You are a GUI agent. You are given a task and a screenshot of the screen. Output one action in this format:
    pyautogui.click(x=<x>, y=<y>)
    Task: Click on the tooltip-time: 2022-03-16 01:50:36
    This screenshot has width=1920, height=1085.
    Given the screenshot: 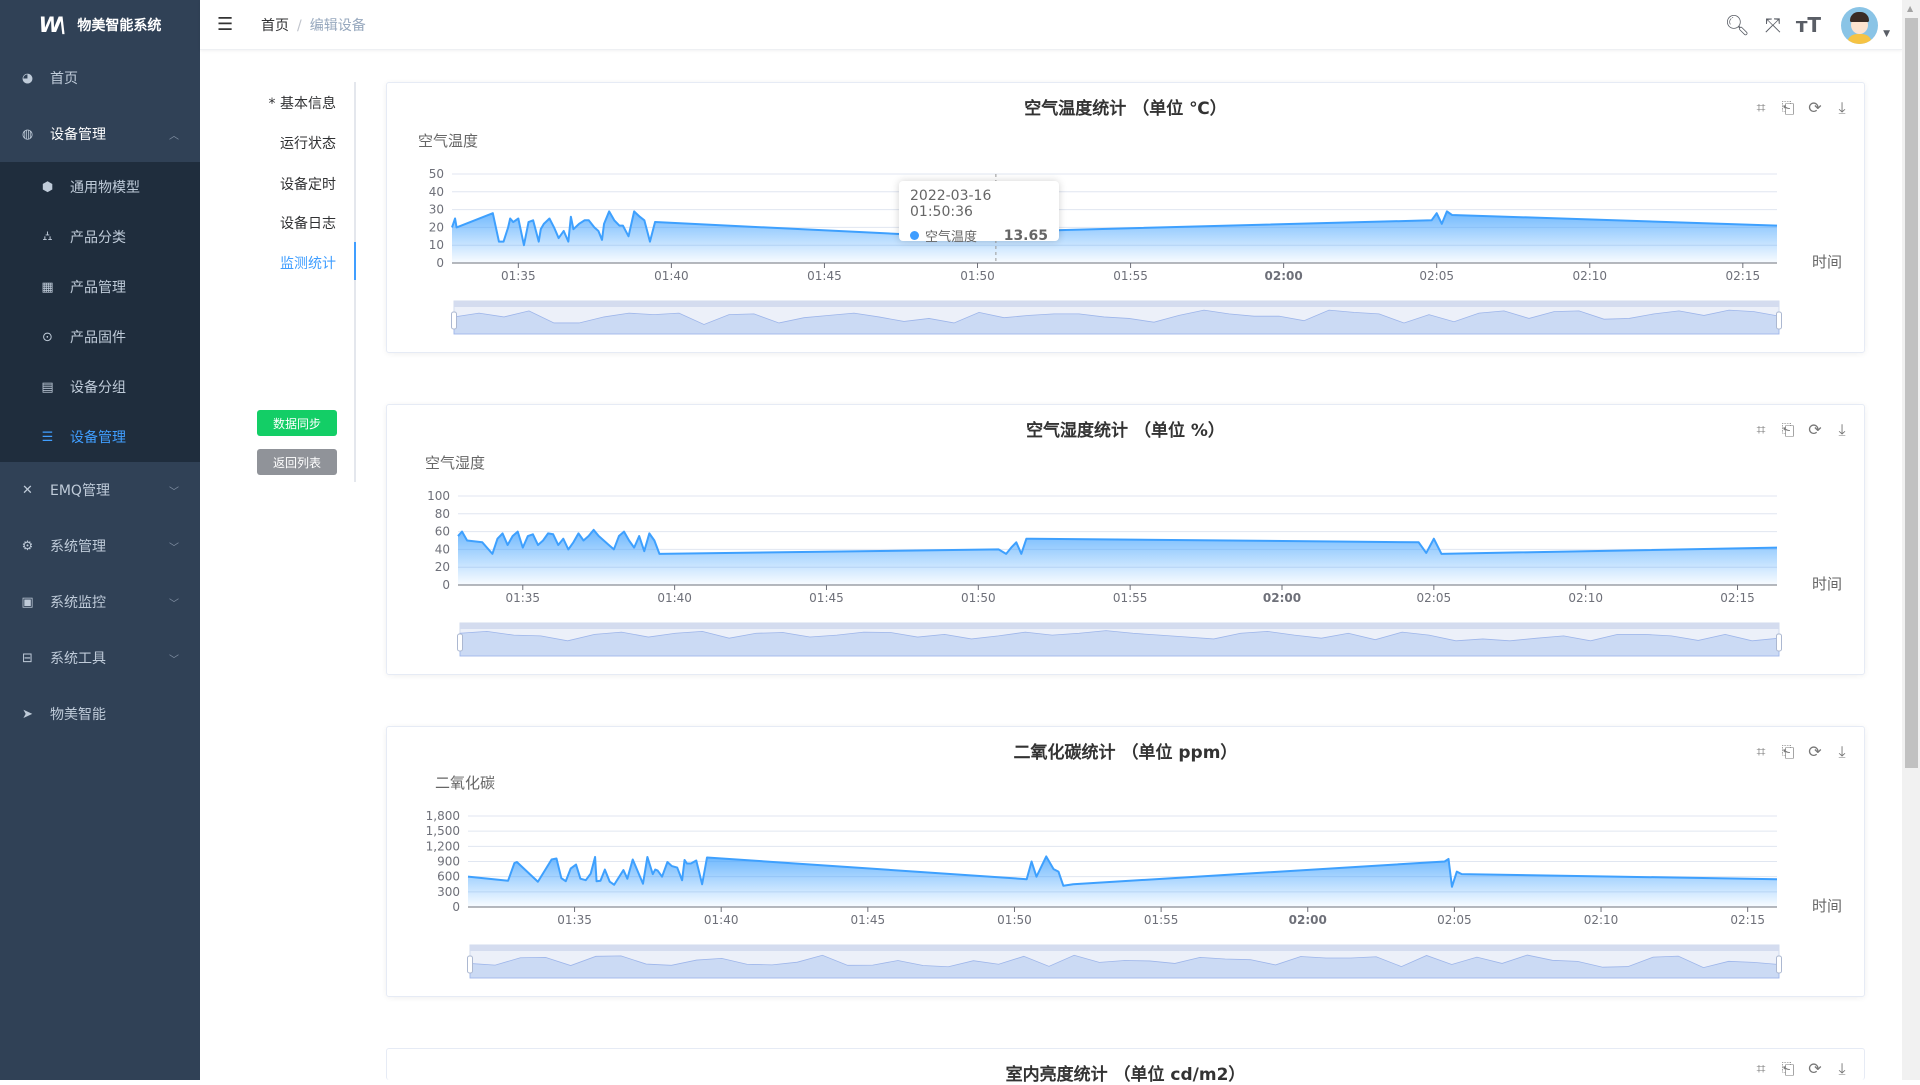 What is the action you would take?
    pyautogui.click(x=951, y=204)
    